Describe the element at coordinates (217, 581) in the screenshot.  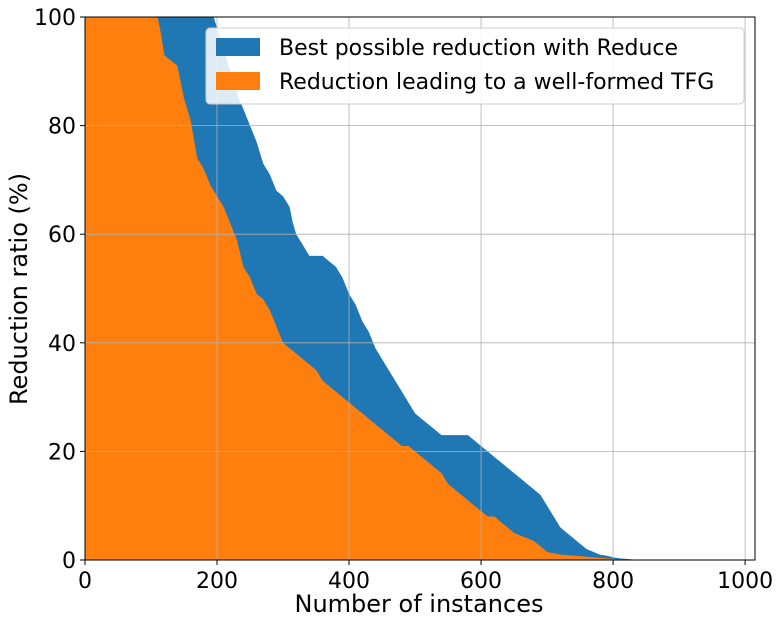
I see `x-tick-label: 200` at that location.